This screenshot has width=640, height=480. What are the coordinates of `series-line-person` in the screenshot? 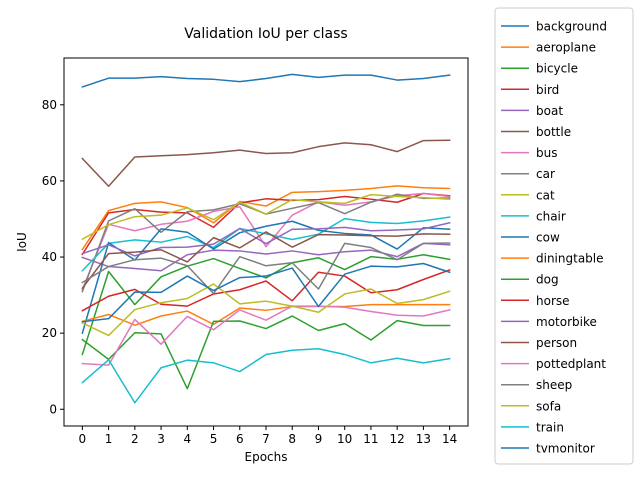 It's located at (266, 260).